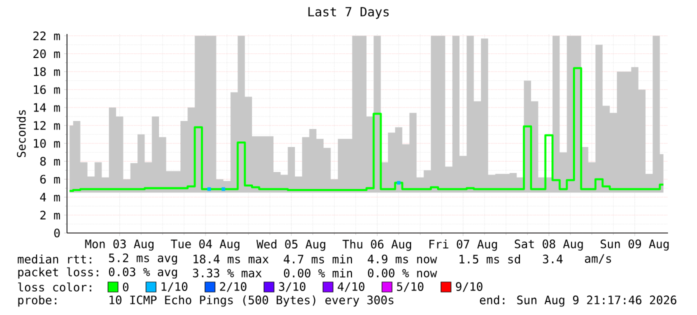  Describe the element at coordinates (227, 273) in the screenshot. I see `text: 3.33 % max` at that location.